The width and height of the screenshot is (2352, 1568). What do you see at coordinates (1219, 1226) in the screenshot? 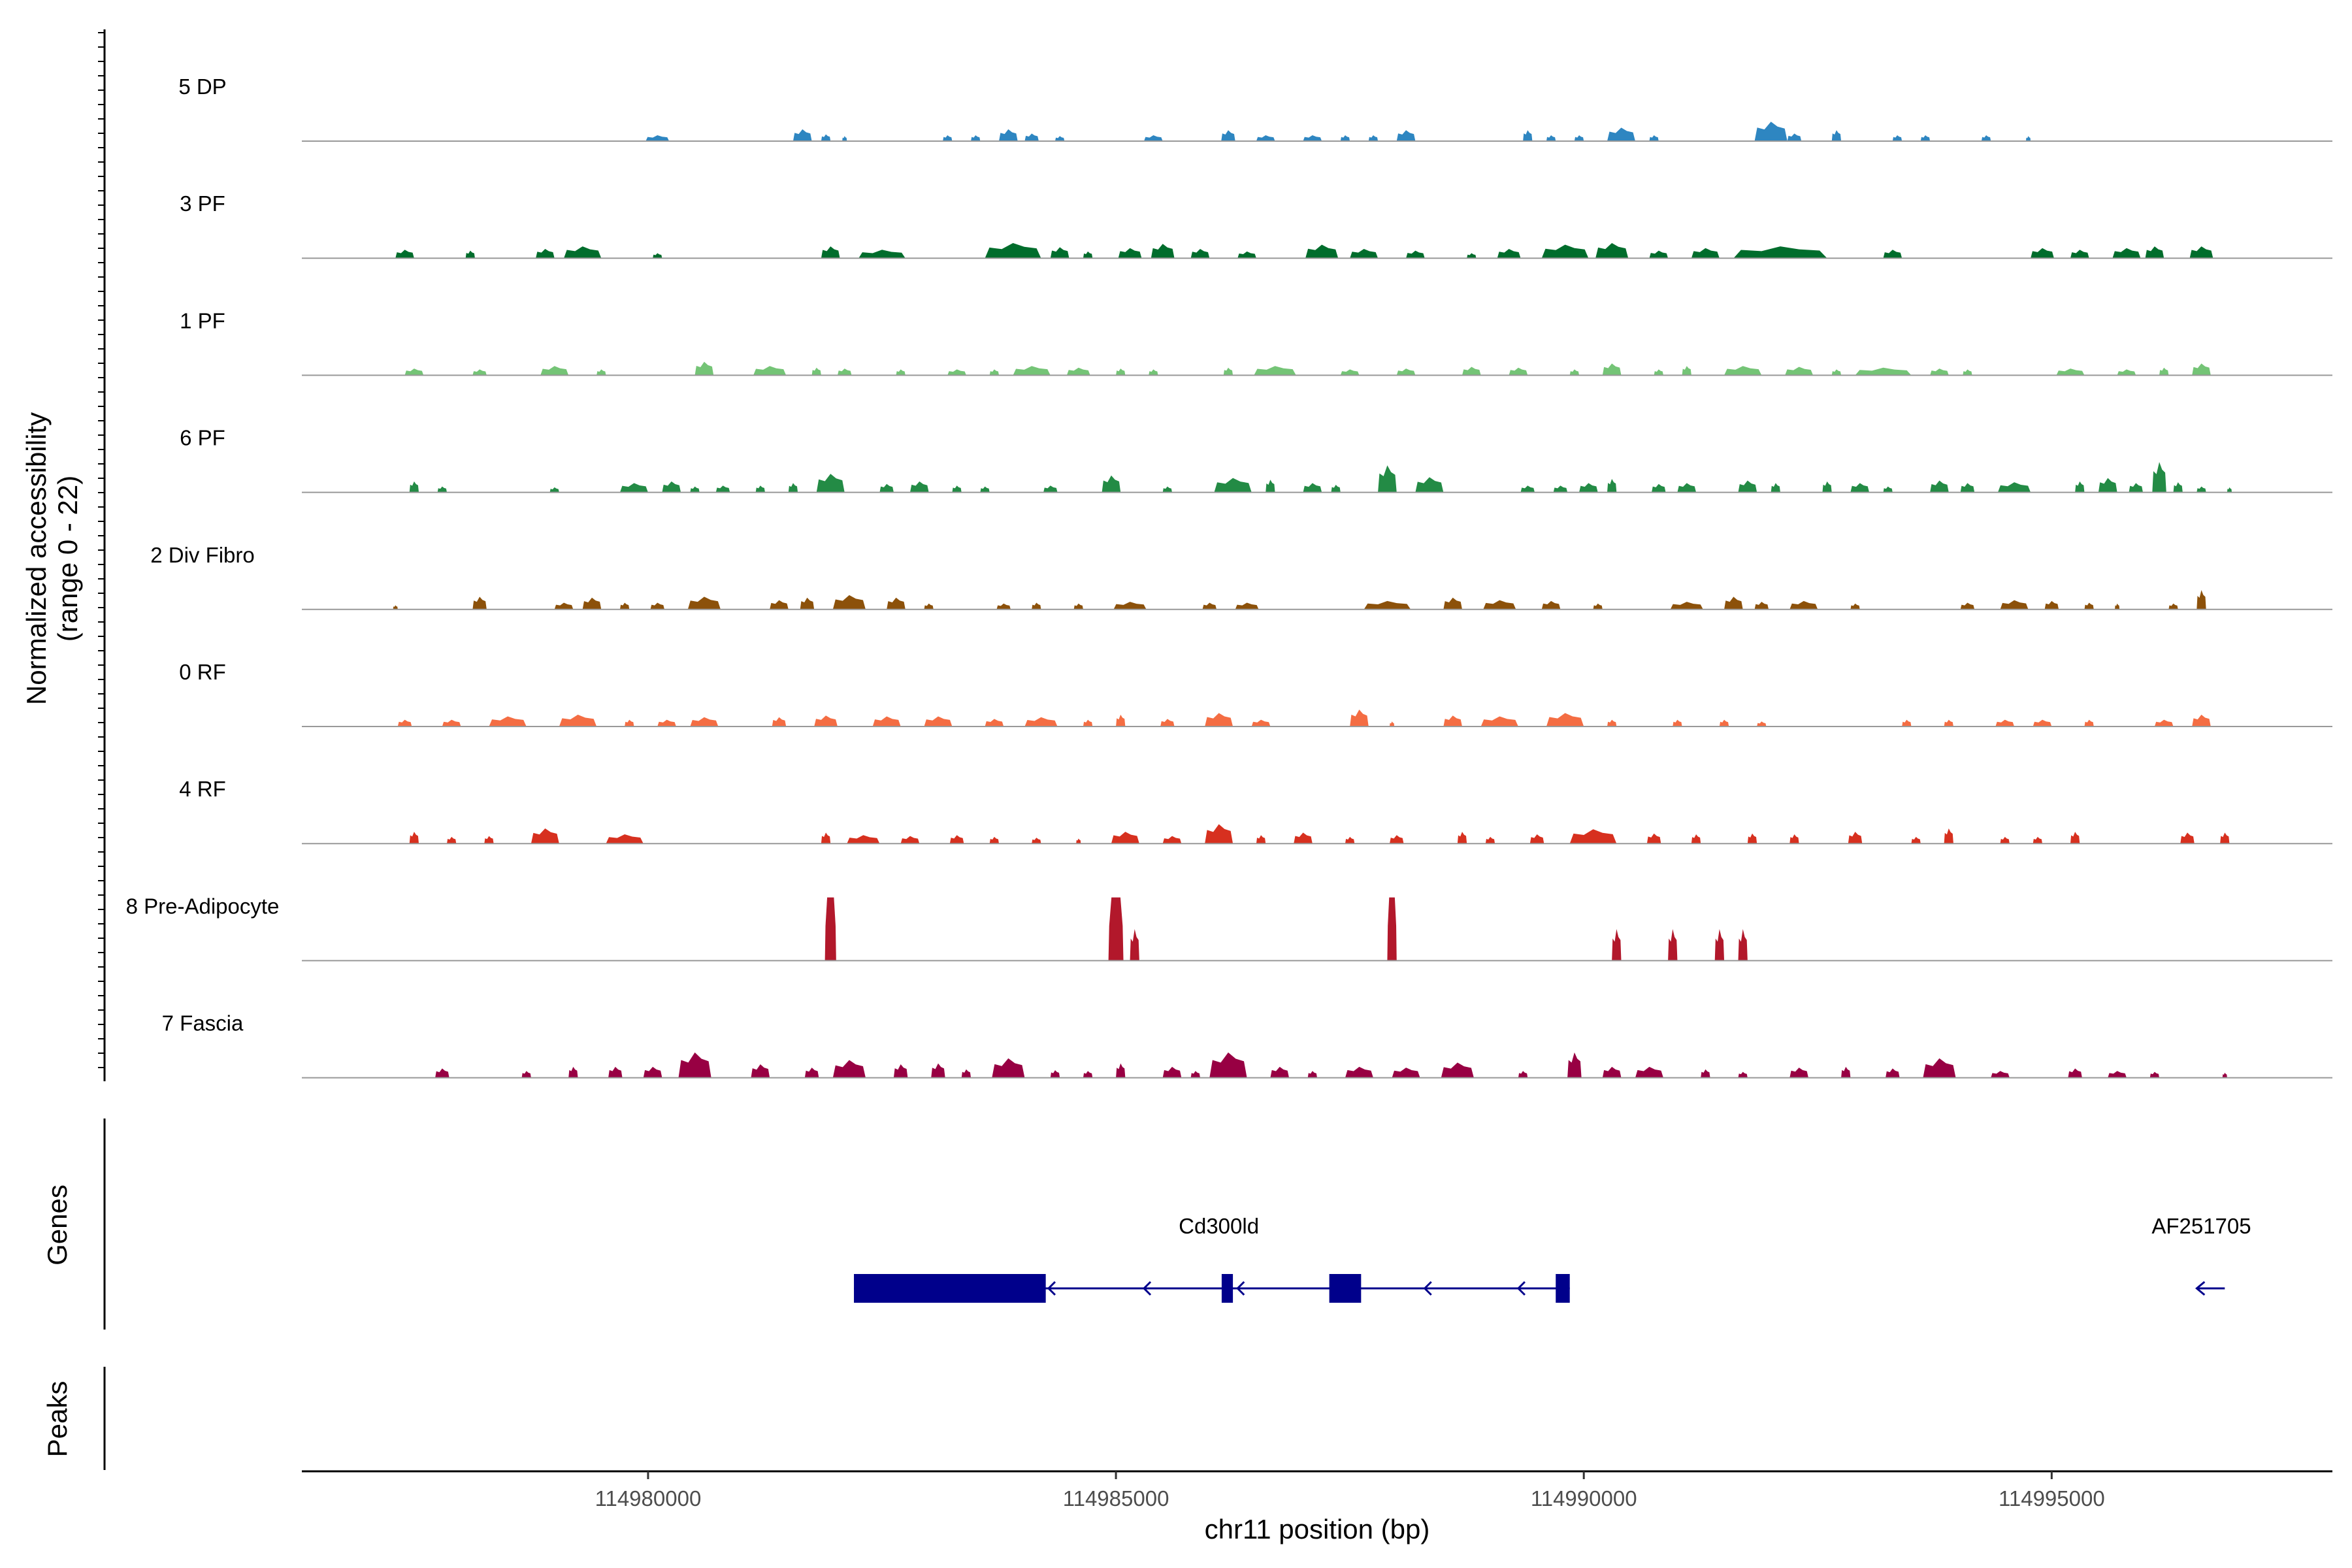
I see `gene-name-label: Cd300ld` at bounding box center [1219, 1226].